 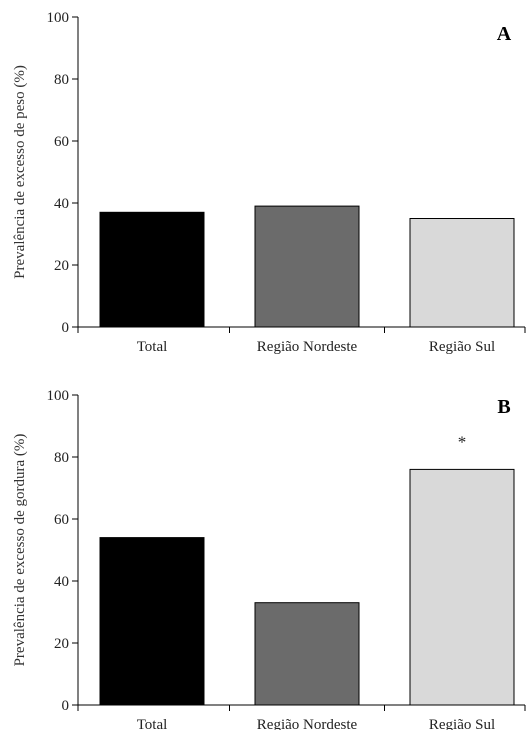 What do you see at coordinates (20, 172) in the screenshot?
I see `y-axis-label: Prevalência de excesso de peso (%)` at bounding box center [20, 172].